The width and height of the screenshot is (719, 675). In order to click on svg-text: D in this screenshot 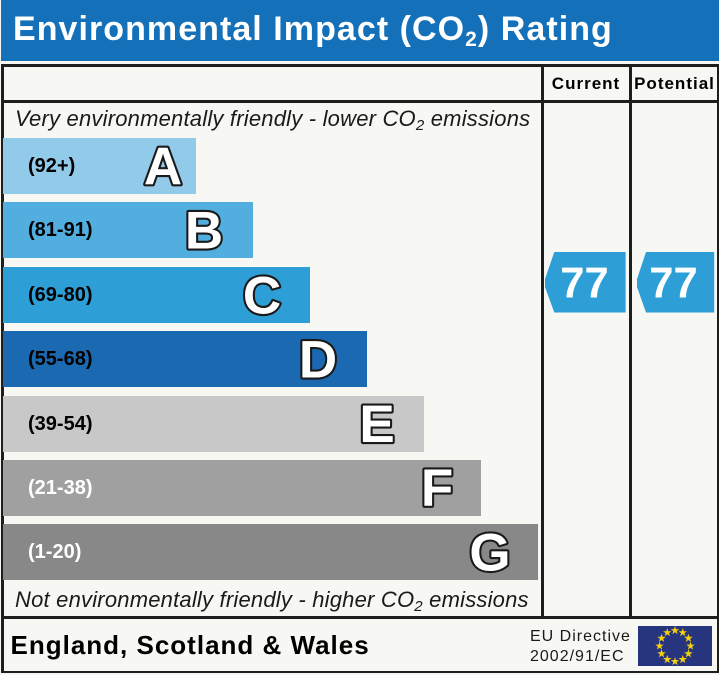, I will do `click(318, 360)`.